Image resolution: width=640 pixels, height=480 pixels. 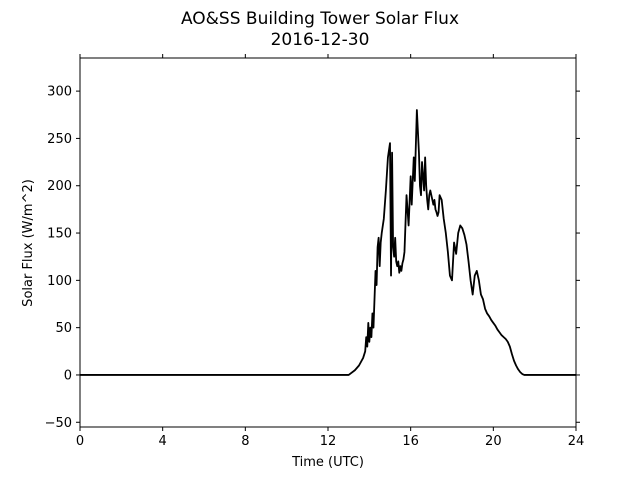 I want to click on y-axis-label: Solar Flux (W/m^2), so click(x=28, y=243).